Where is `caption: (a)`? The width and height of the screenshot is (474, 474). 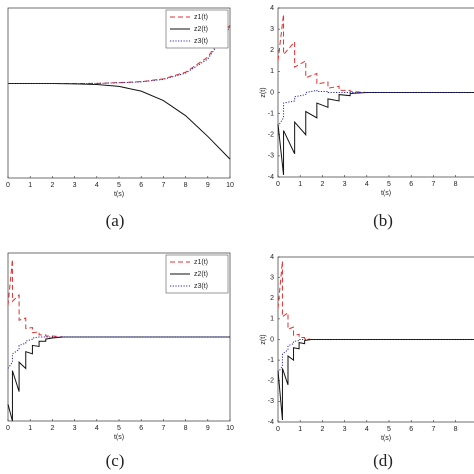 caption: (a) is located at coordinates (115, 220).